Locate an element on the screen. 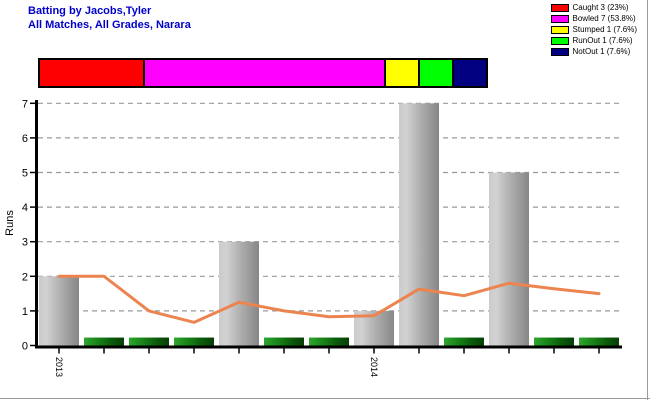  legend-swatch-stumped is located at coordinates (559, 30).